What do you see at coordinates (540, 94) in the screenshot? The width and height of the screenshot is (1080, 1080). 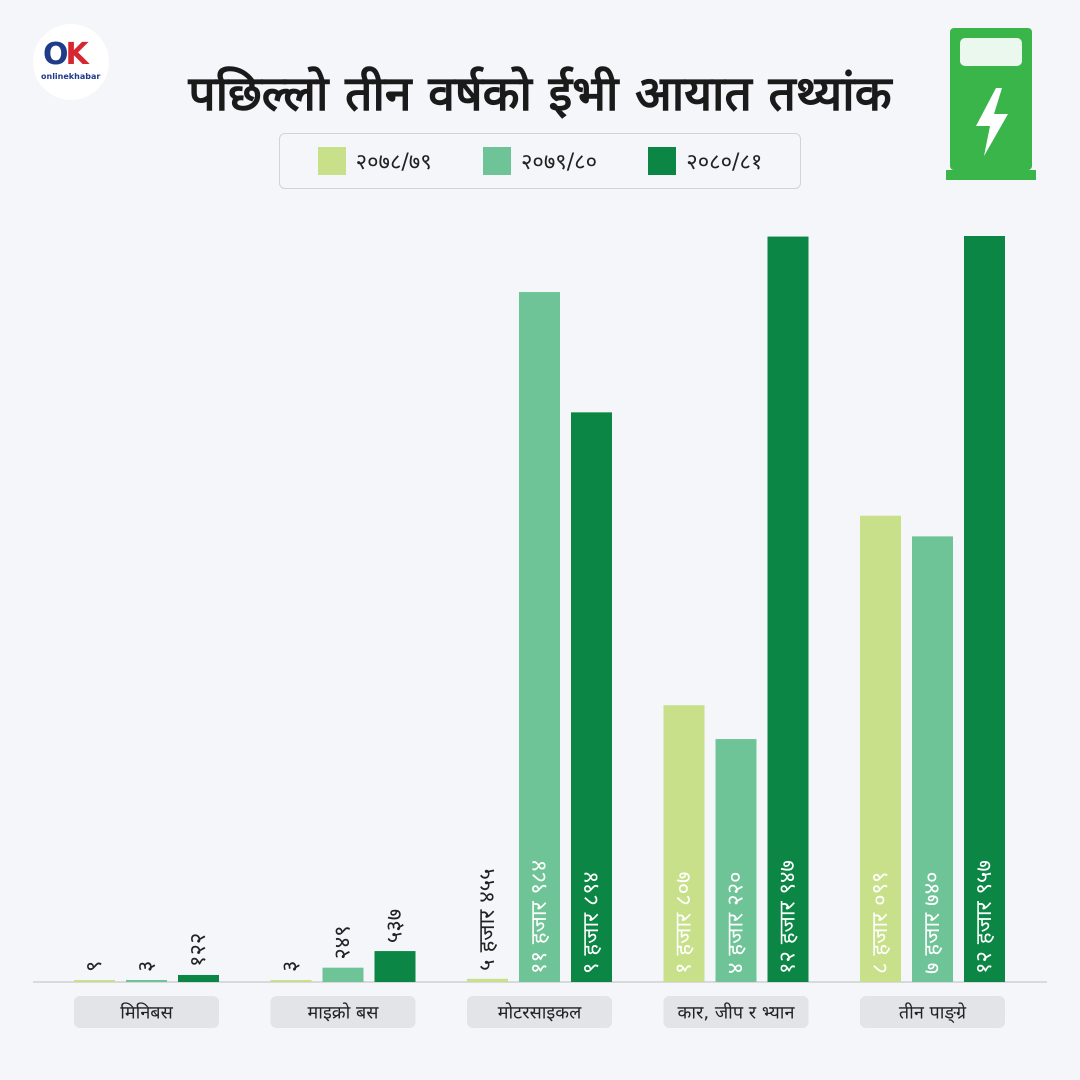 I see `chart-title: पछिल्लो तीन वर्षको ईभी आयात तथ्यांक` at bounding box center [540, 94].